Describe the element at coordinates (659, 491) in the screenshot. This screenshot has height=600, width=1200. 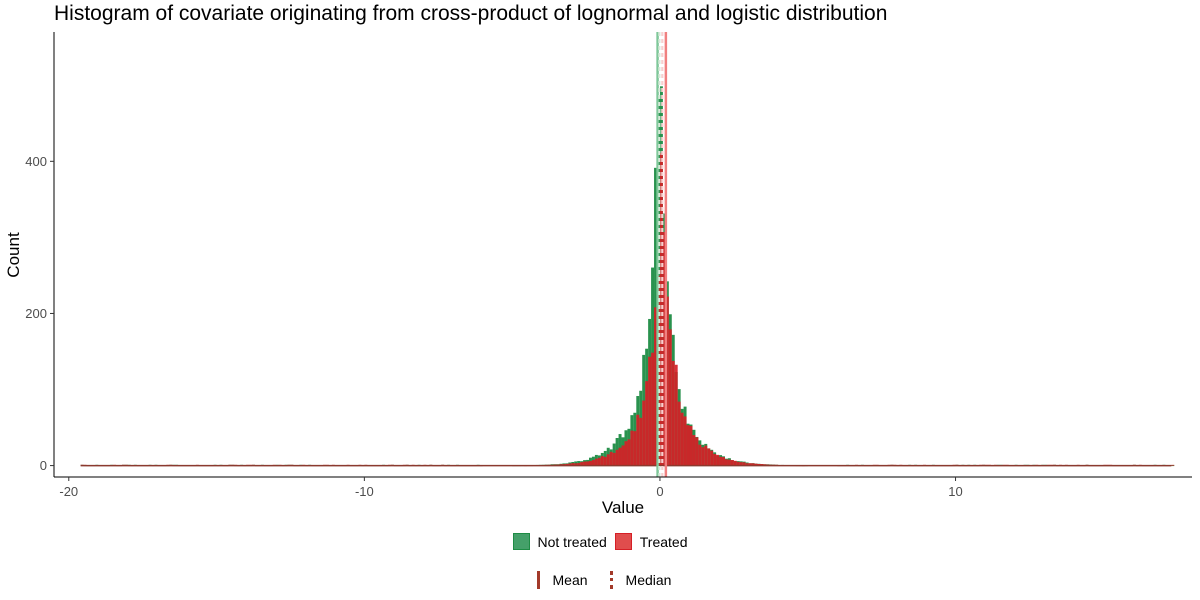
I see `x-tick-label: 0` at that location.